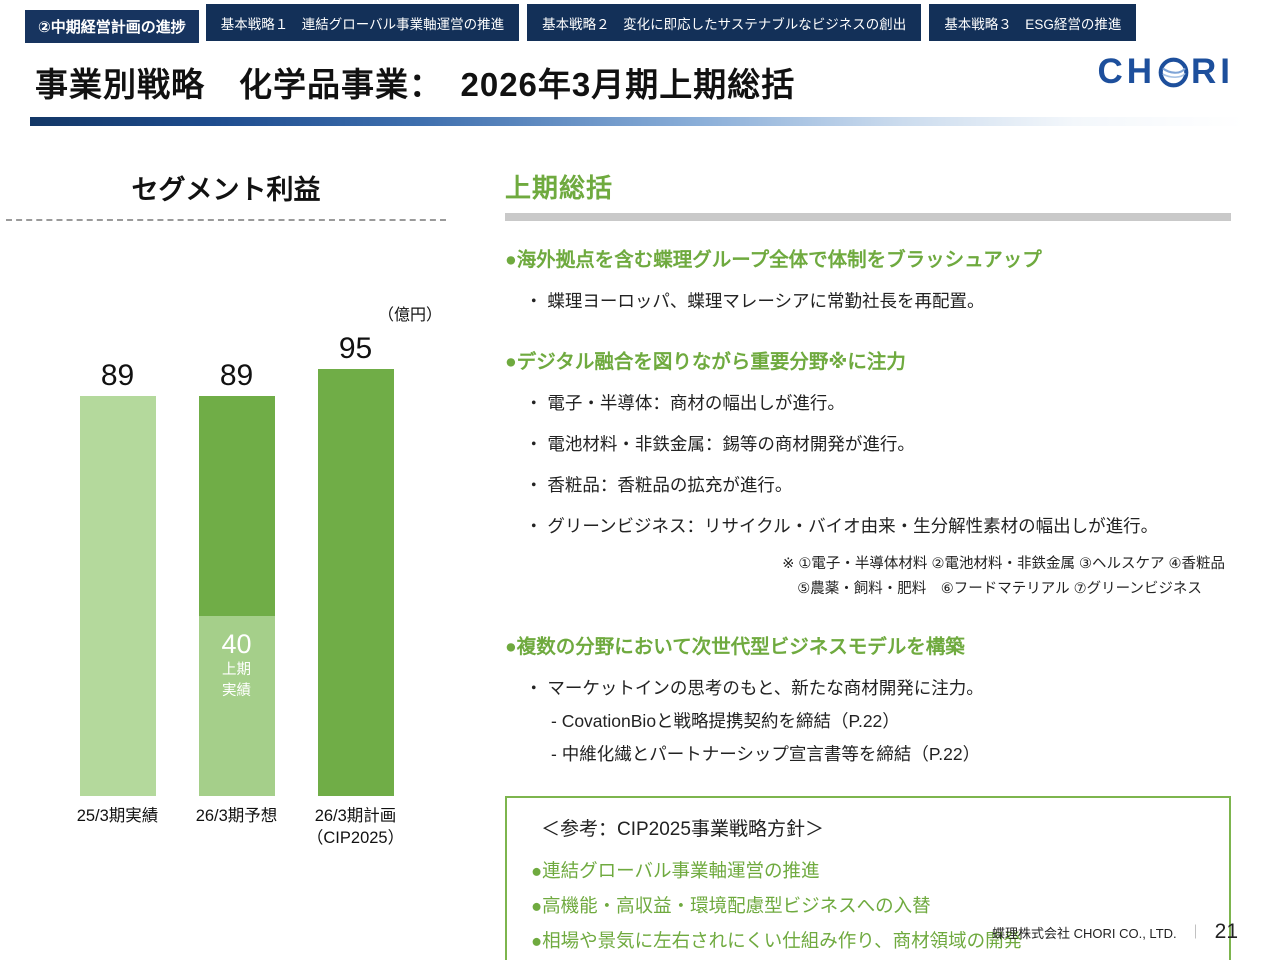  Describe the element at coordinates (1126, 71) in the screenshot. I see `logo-text-left: CH` at that location.